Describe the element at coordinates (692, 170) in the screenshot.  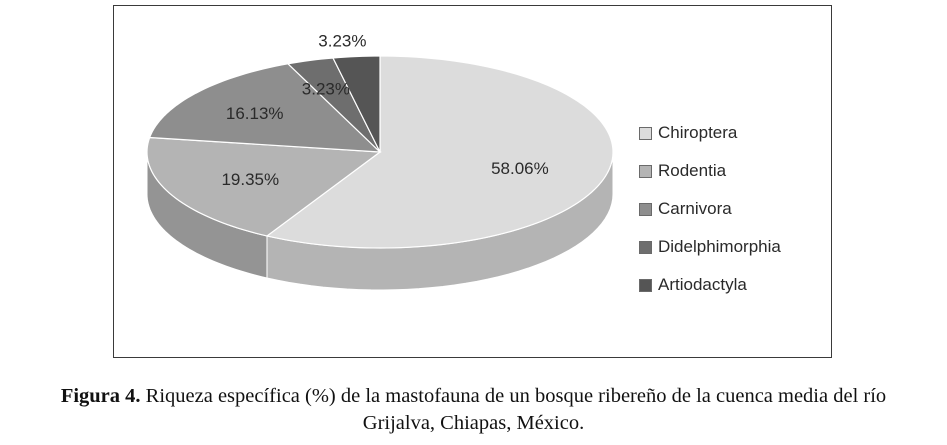
I see `legend-label-rodentia: Rodentia` at that location.